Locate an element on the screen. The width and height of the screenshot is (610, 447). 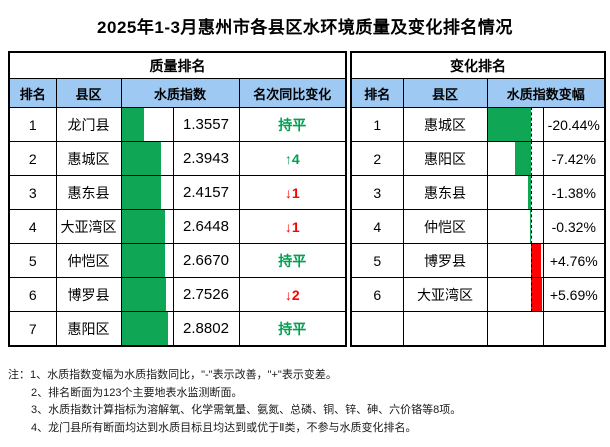
note-line: 2、排名断面为123个主要地表水监测断面。 is located at coordinates (137, 392).